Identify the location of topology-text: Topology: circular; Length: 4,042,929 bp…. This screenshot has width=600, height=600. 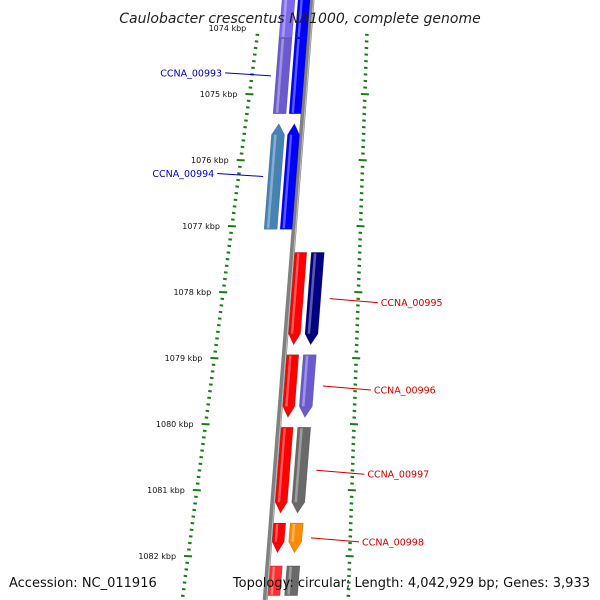
(411, 583).